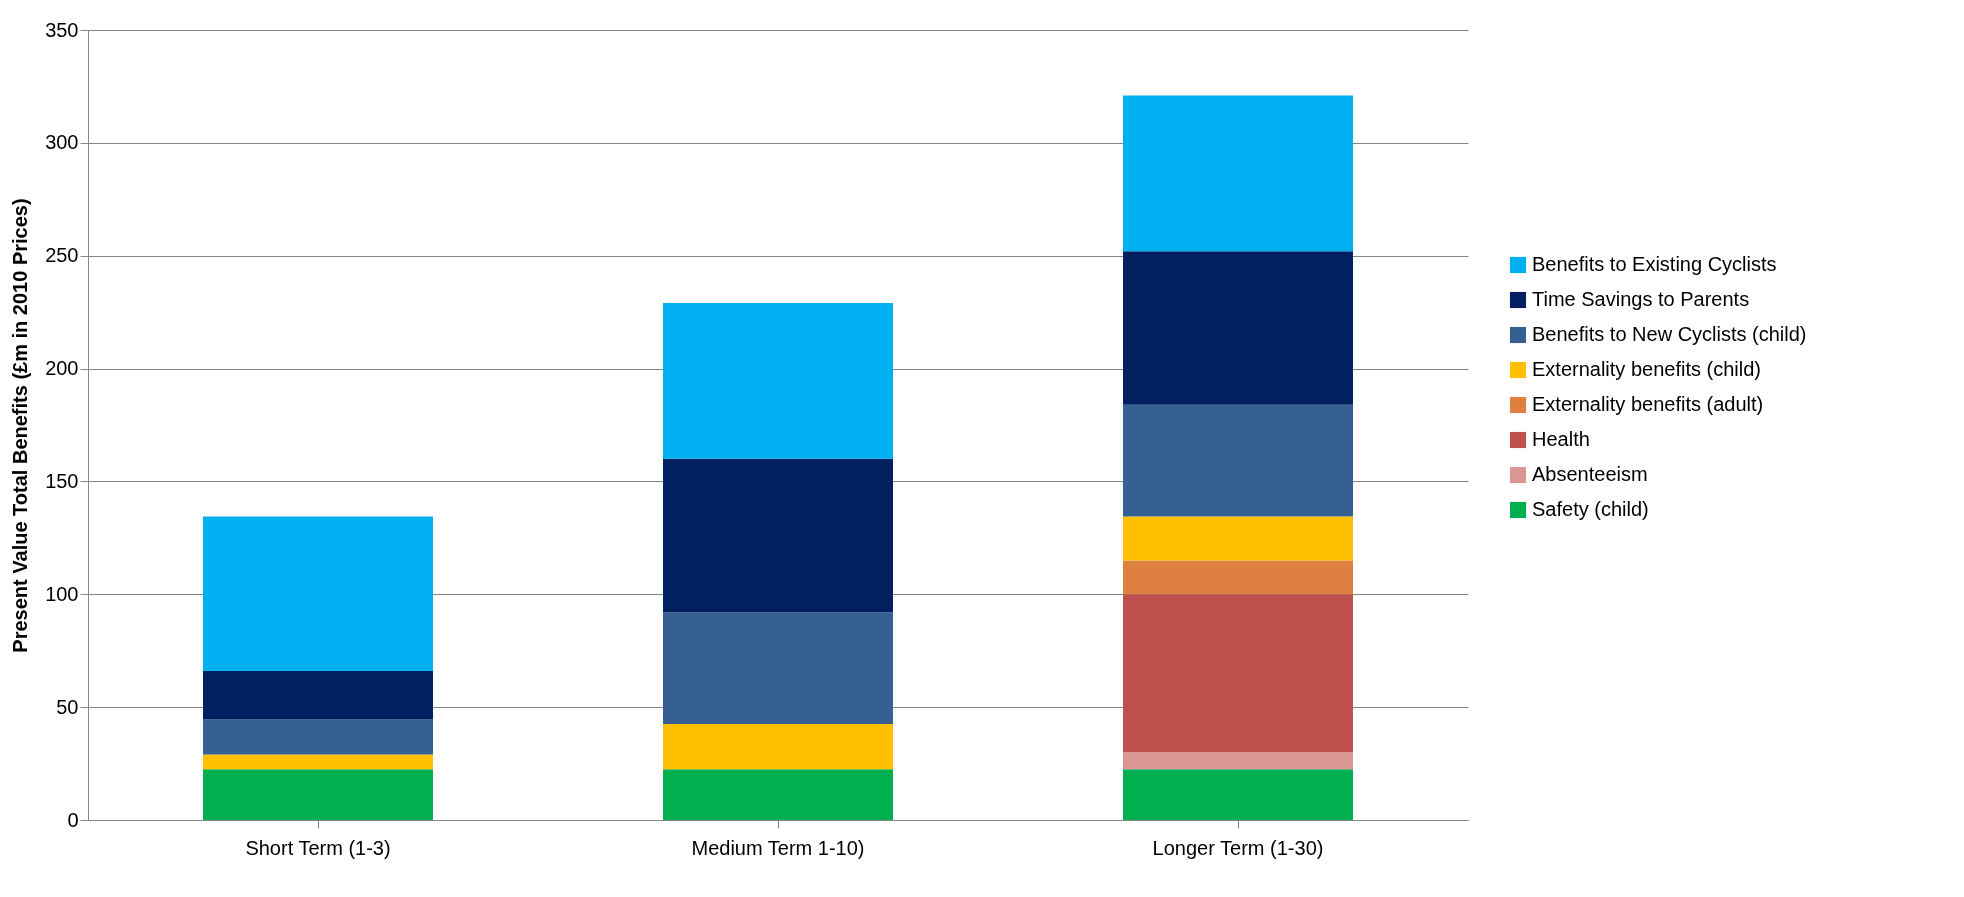  I want to click on legend-label: Externality benefits (child), so click(1646, 369).